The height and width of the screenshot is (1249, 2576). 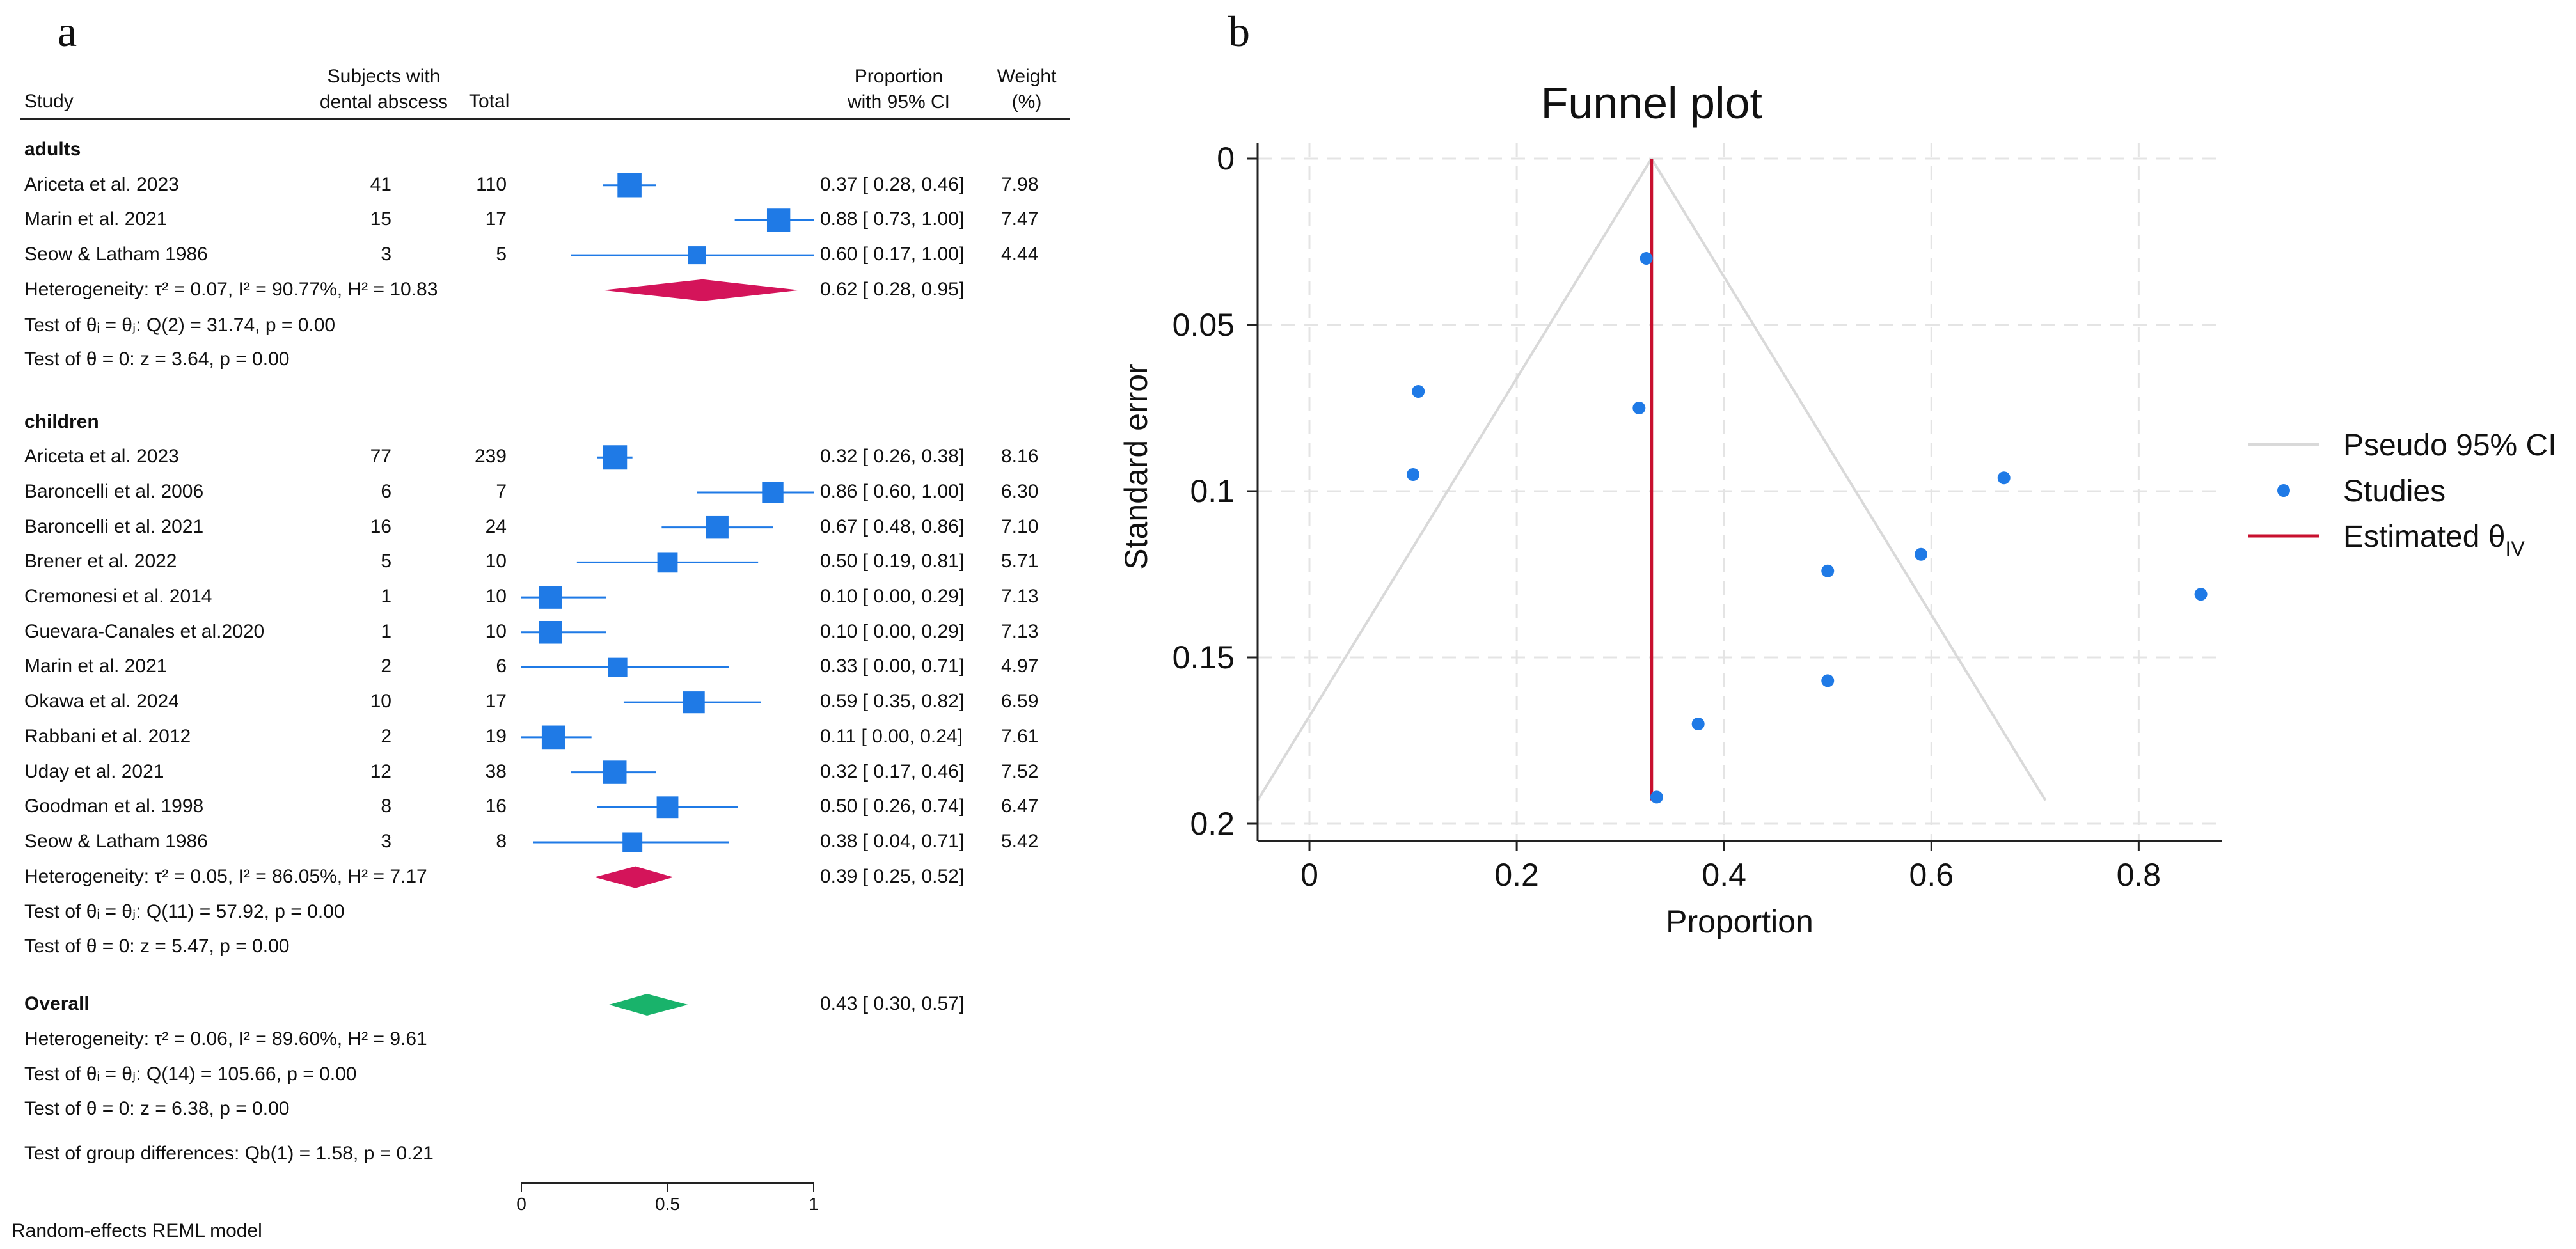 What do you see at coordinates (1020, 806) in the screenshot?
I see `study-weight: 6.47` at bounding box center [1020, 806].